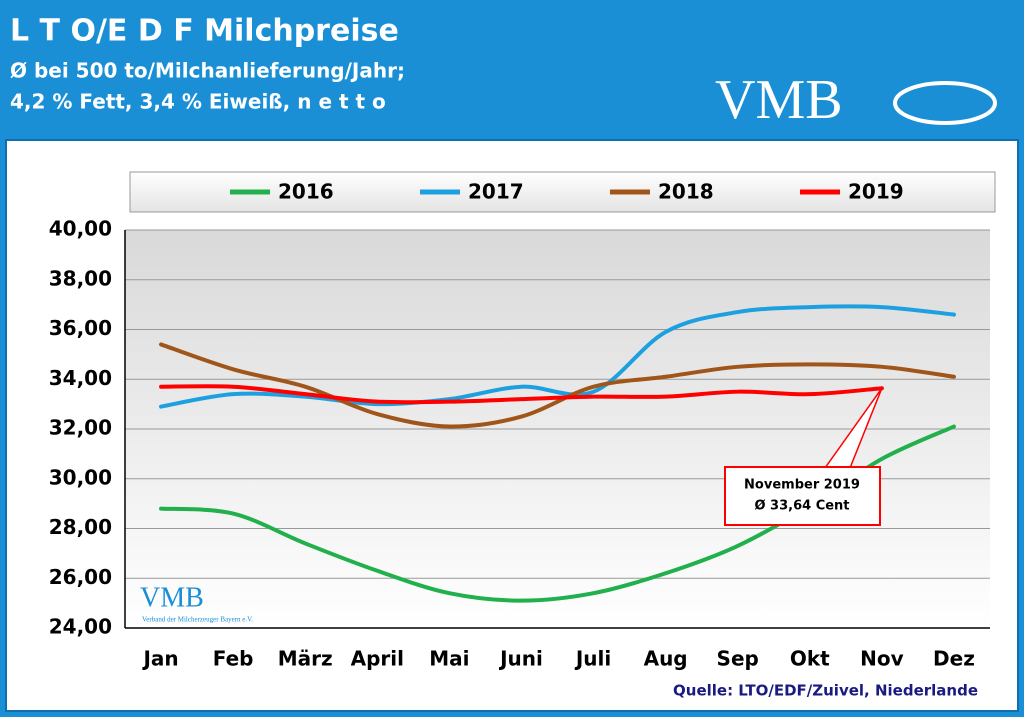 Image resolution: width=1024 pixels, height=721 pixels. Describe the element at coordinates (954, 659) in the screenshot. I see `x-tick-label: Dez` at that location.